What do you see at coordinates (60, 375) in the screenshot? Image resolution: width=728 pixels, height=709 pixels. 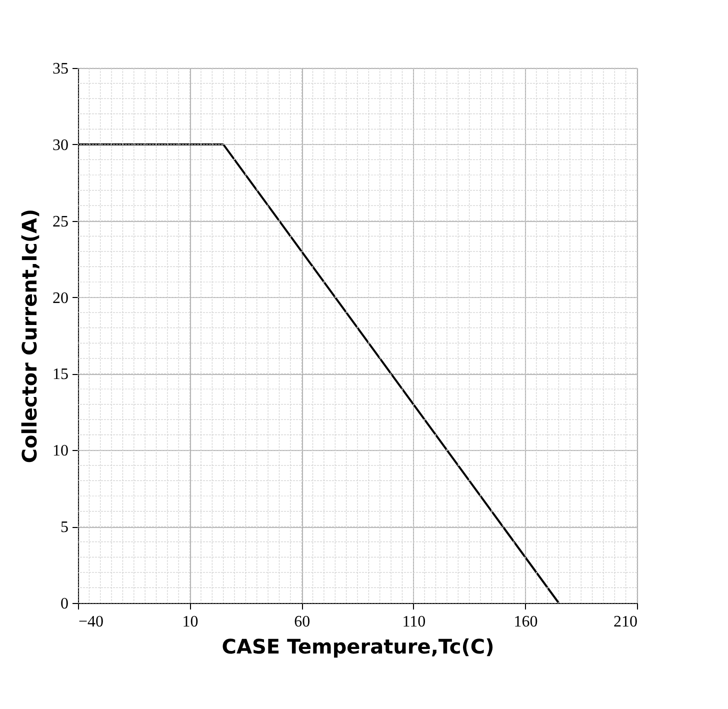 I see `y-tick-label: 15` at bounding box center [60, 375].